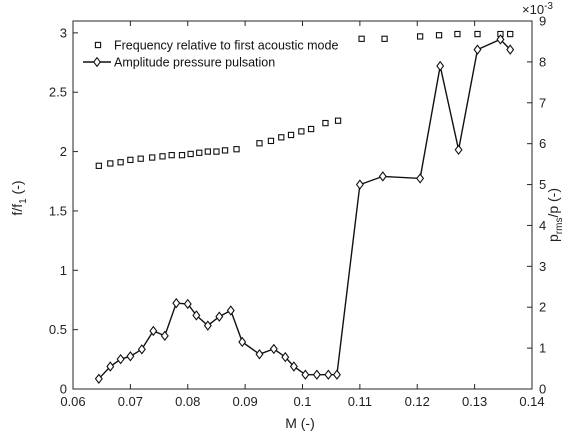  Describe the element at coordinates (63, 389) in the screenshot. I see `left-y-tick-label: 0` at that location.